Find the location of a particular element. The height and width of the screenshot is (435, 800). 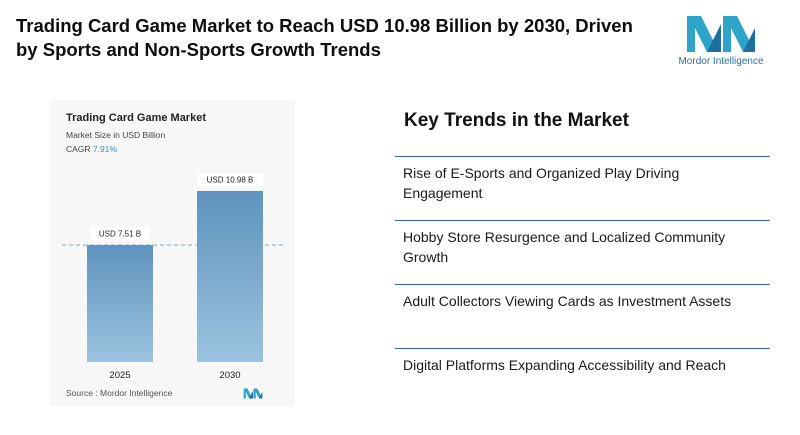

brand-logo: Mordor Intelligence is located at coordinates (721, 40).